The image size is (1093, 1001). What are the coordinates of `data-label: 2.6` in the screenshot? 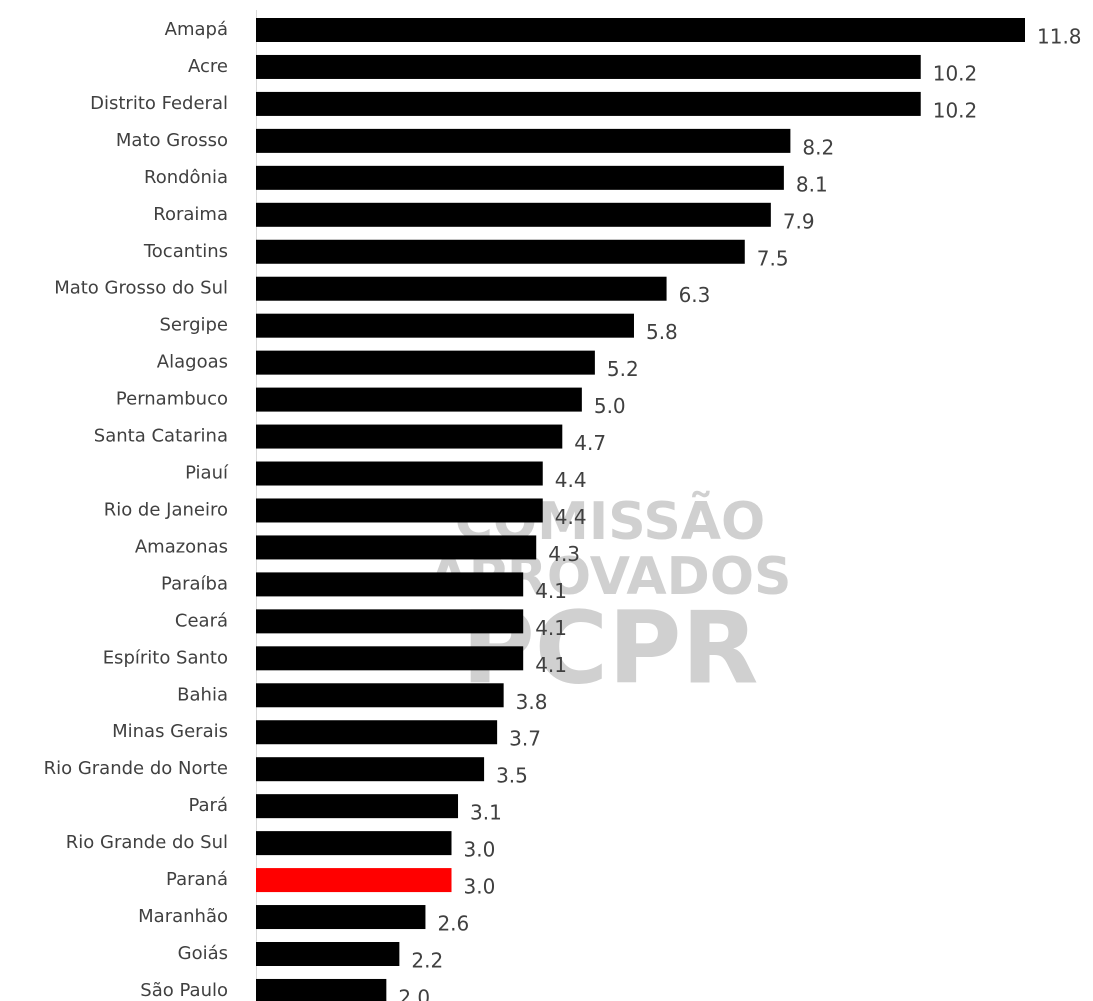 It's located at (453, 924).